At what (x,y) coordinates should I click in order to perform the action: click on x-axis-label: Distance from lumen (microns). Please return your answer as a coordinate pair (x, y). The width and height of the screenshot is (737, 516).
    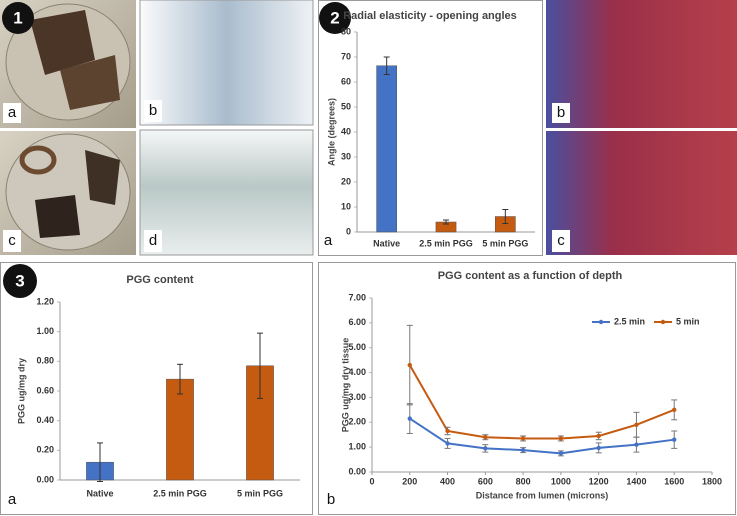
    Looking at the image, I should click on (542, 495).